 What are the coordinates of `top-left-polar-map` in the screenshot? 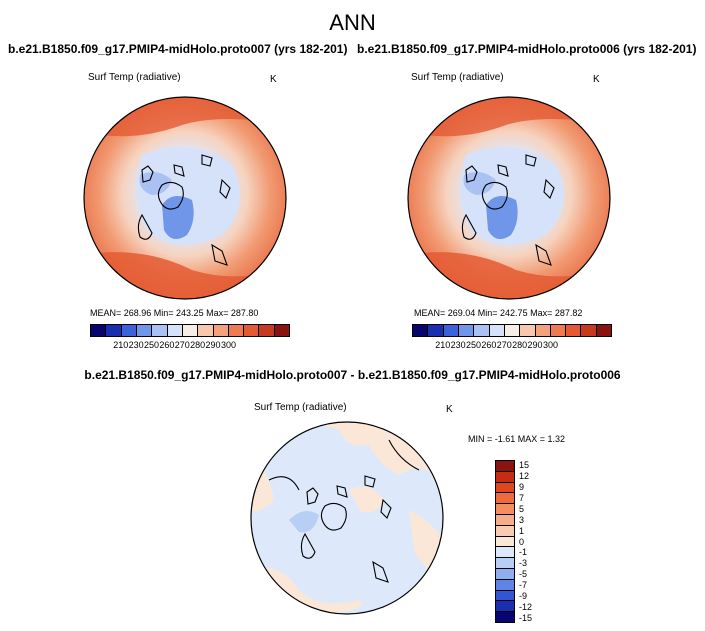 It's located at (185, 198).